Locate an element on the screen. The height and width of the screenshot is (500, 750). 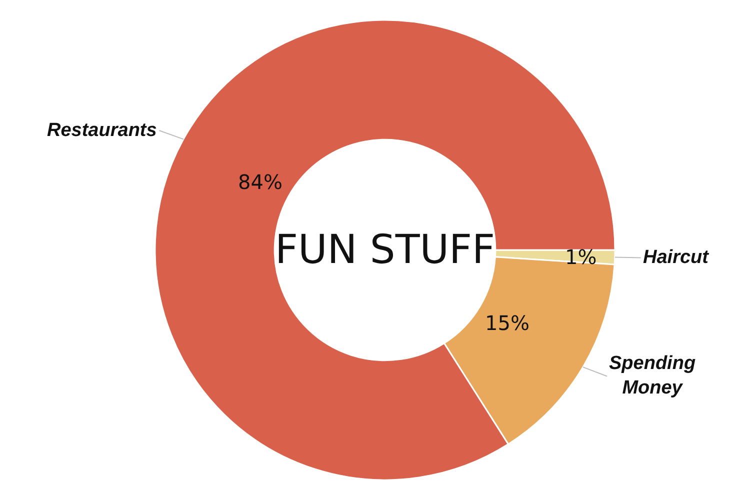
text: FUN STUFF is located at coordinates (385, 250).